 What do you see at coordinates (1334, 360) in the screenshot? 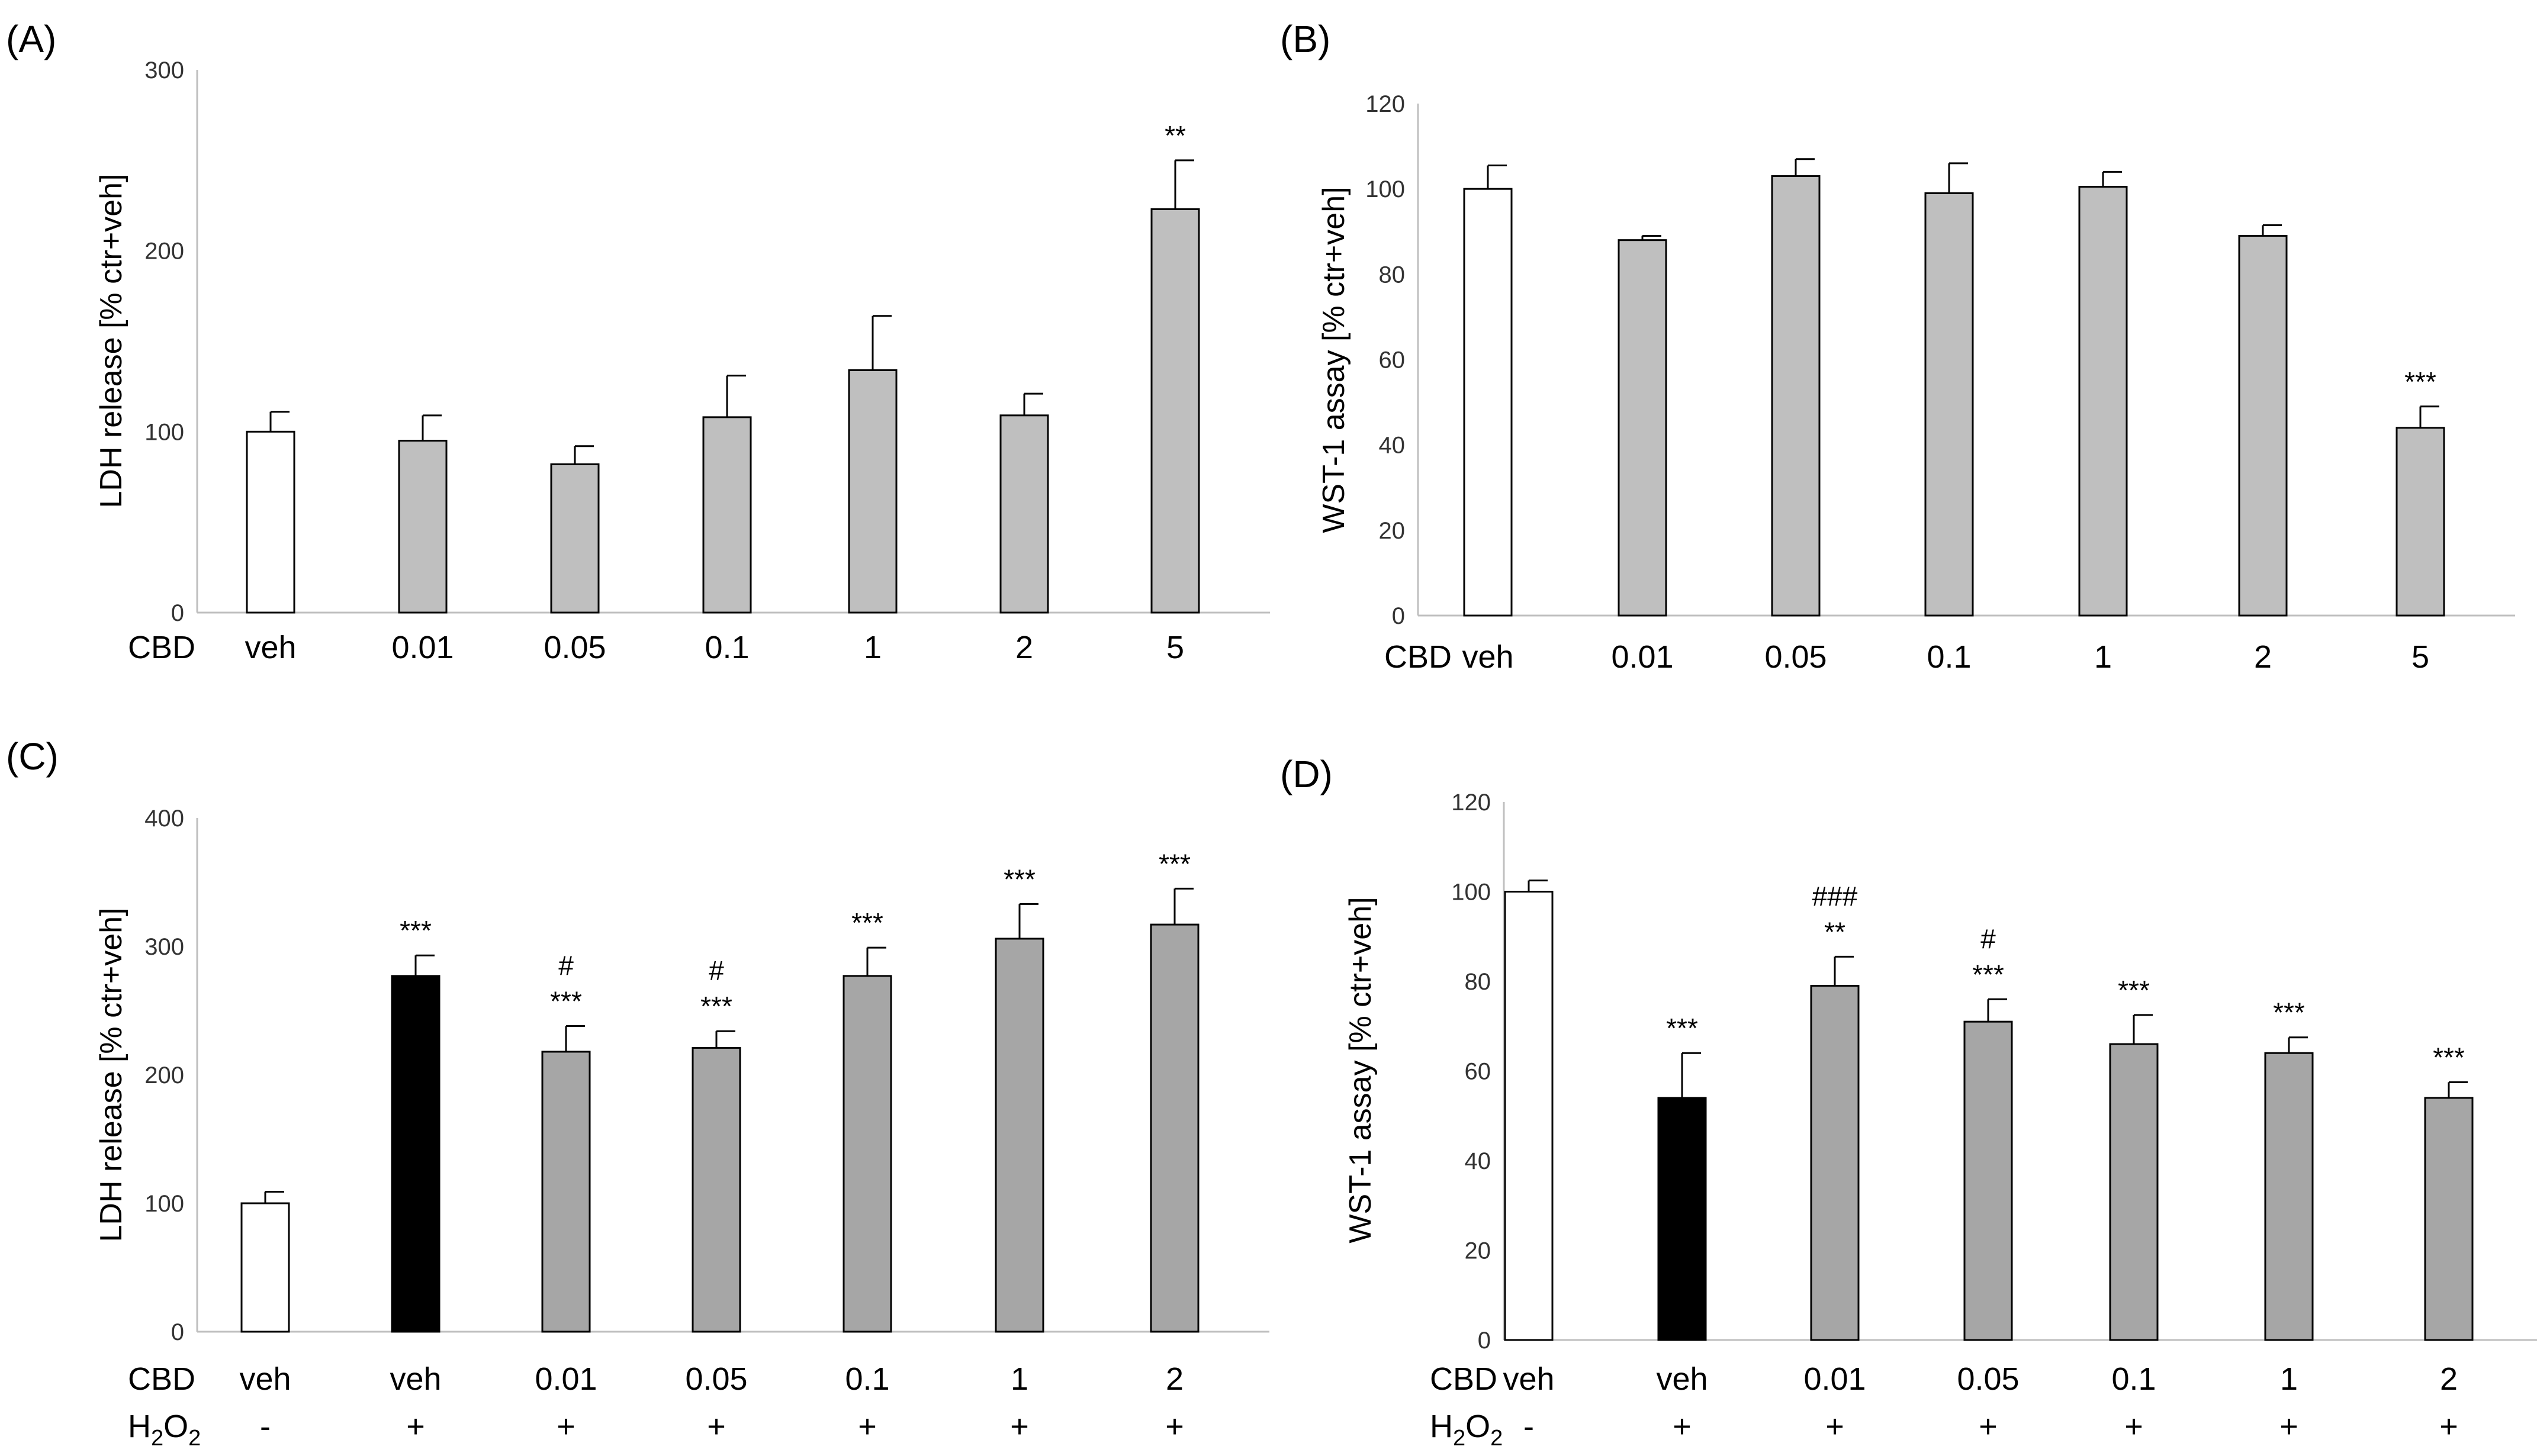
I see `y-axis-label: WST-1 assay [% ctr+veh]` at bounding box center [1334, 360].